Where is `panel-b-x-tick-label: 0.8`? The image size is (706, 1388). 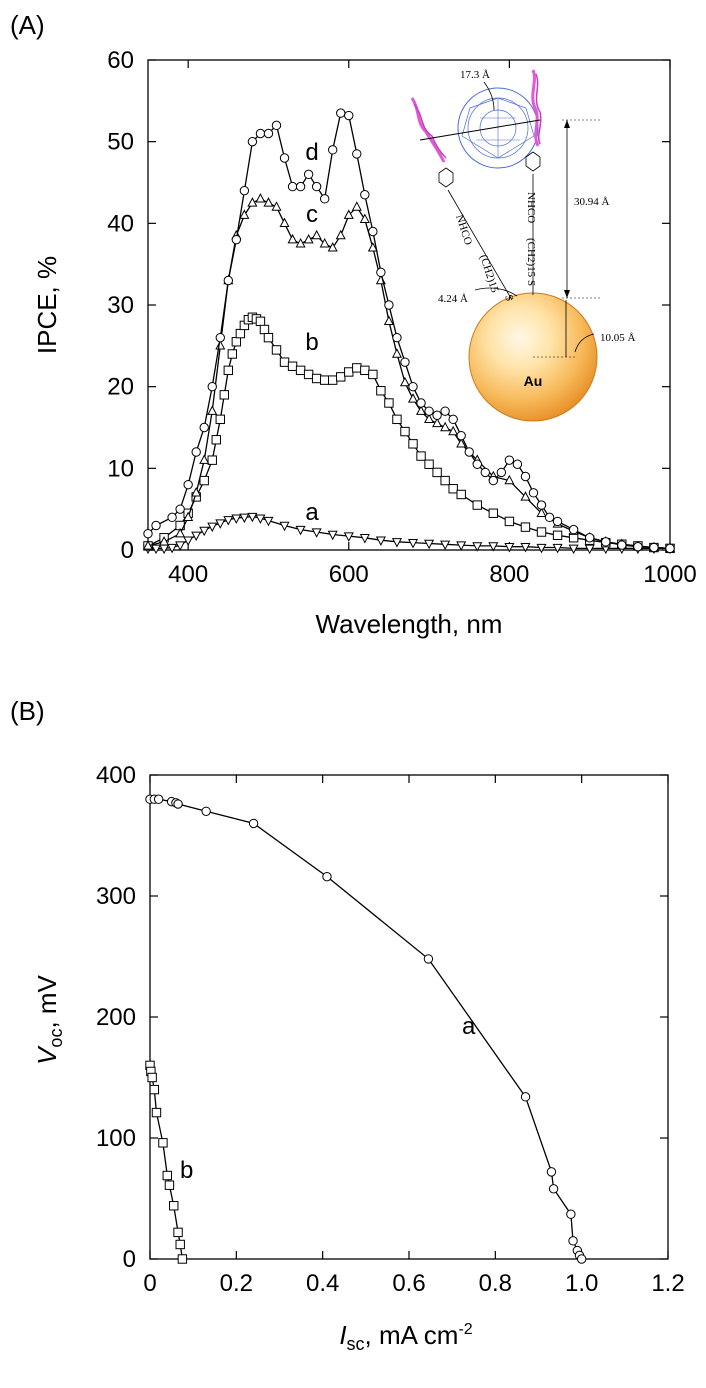
panel-b-x-tick-label: 0.8 is located at coordinates (495, 1283).